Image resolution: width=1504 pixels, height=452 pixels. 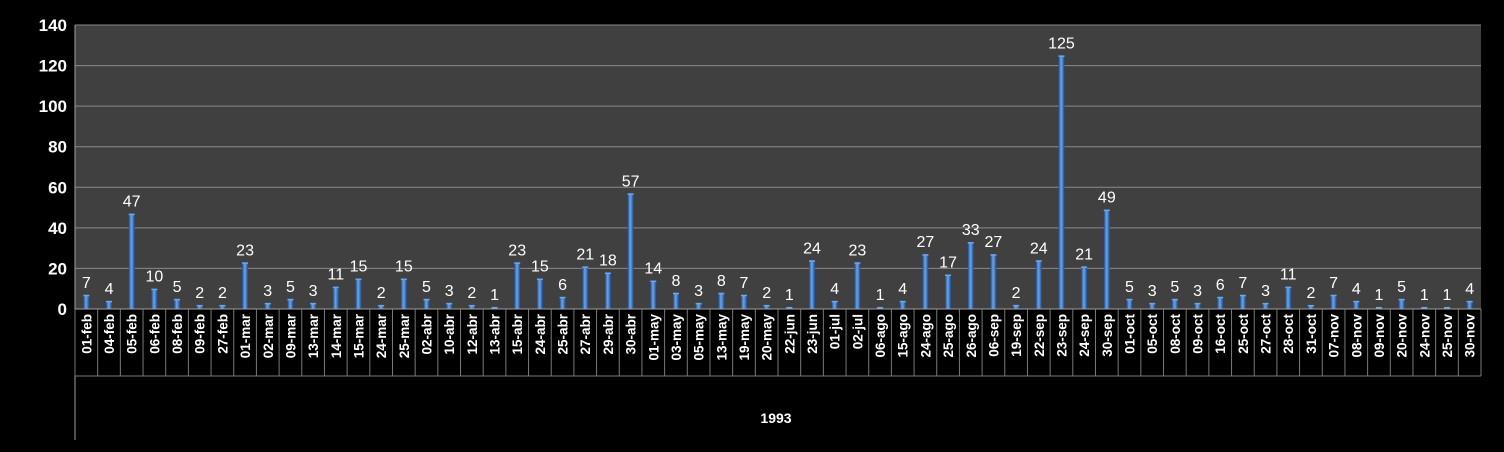 What do you see at coordinates (608, 260) in the screenshot?
I see `data-label: 18` at bounding box center [608, 260].